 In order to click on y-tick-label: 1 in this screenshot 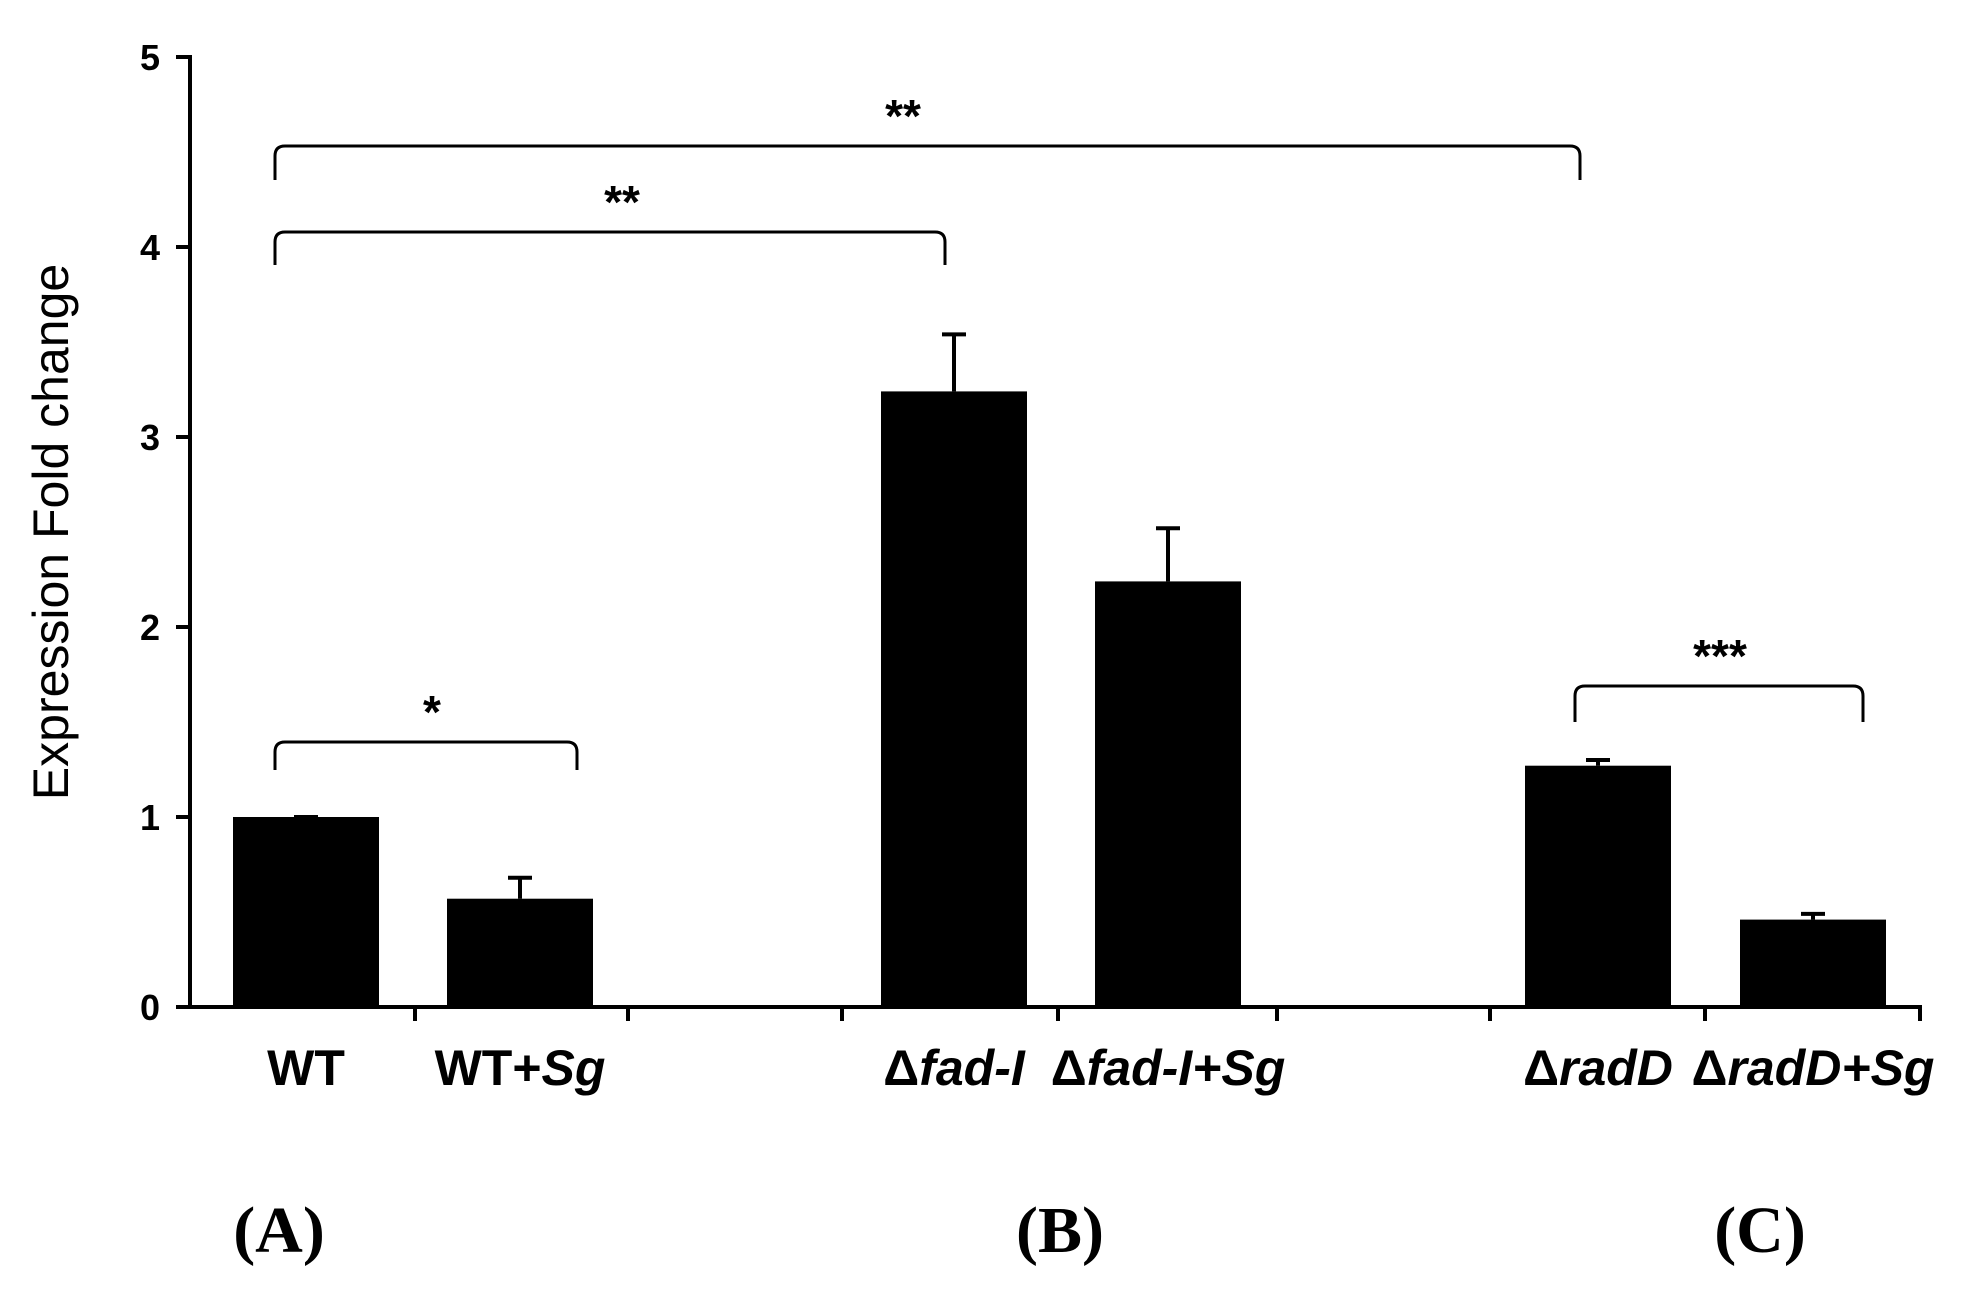, I will do `click(150, 817)`.